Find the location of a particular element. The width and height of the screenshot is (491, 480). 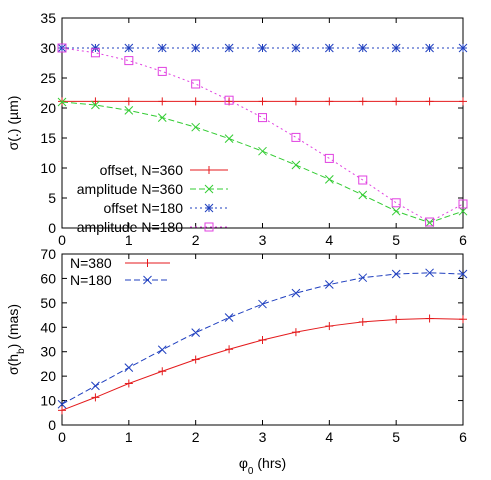

y-tick-label: 5 is located at coordinates (52, 198).